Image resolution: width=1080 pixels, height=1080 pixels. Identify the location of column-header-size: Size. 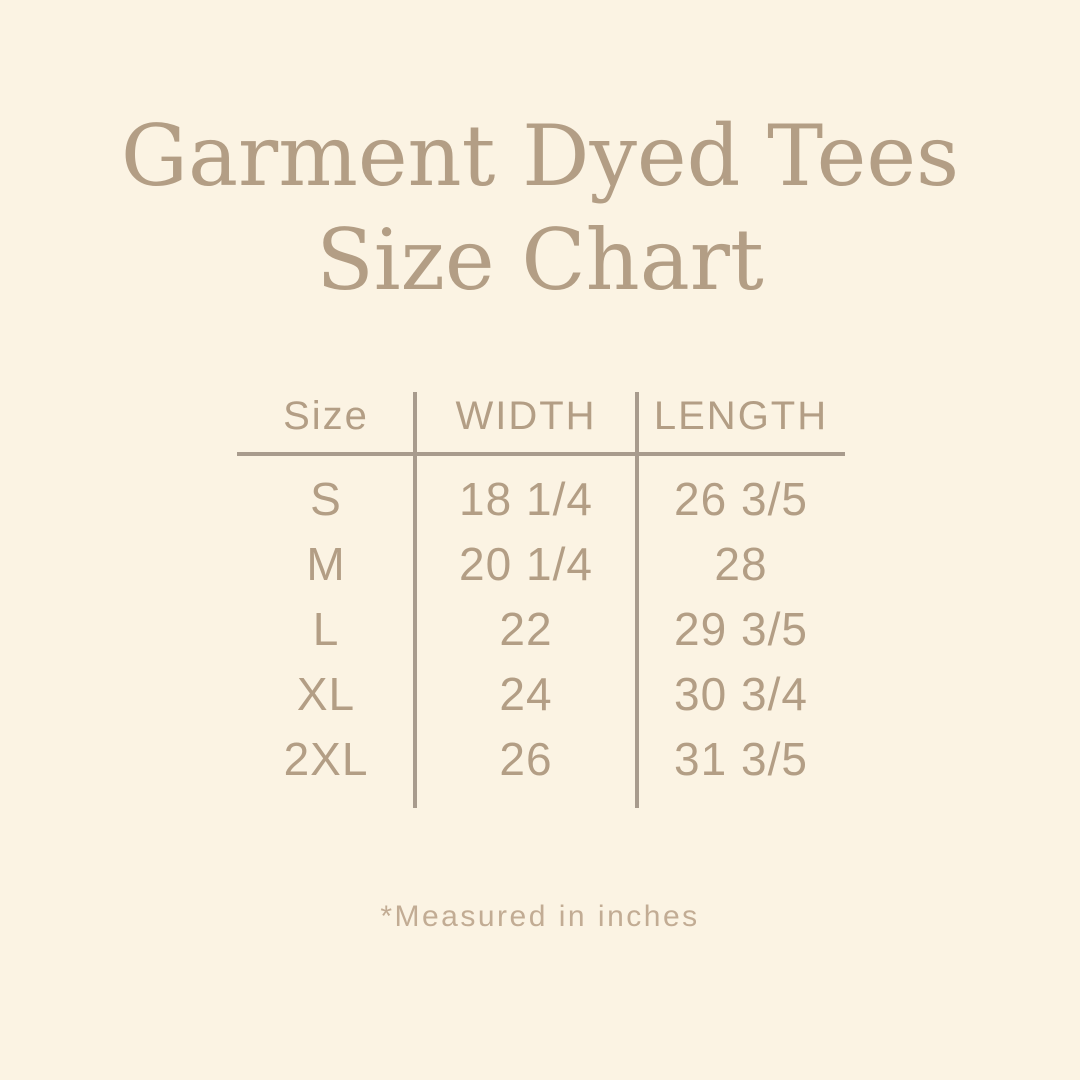
(326, 416).